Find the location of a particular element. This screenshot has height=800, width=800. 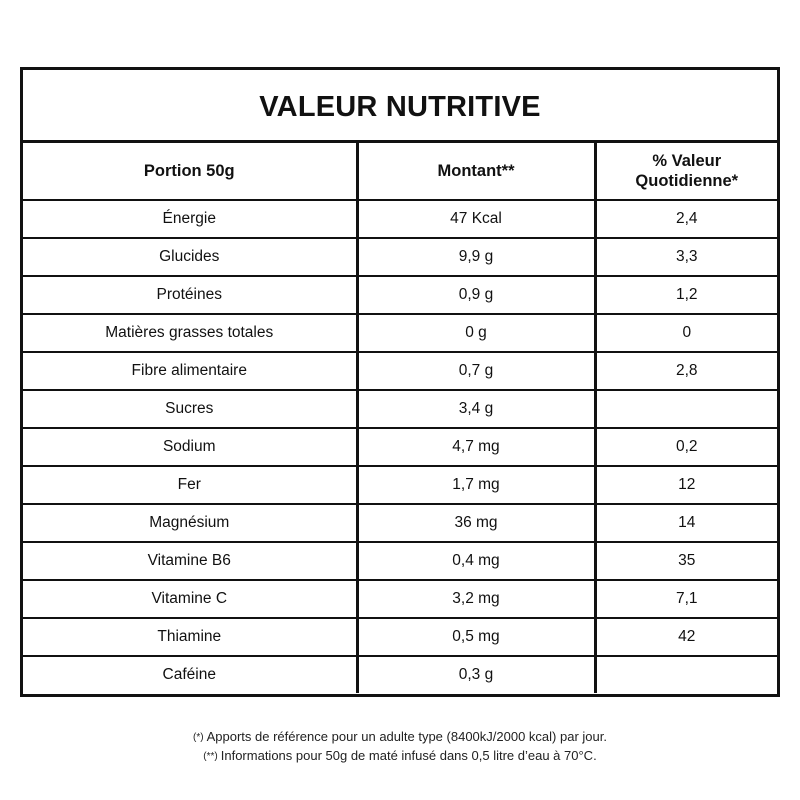

nutrient-amount: 47 Kcal is located at coordinates (477, 219).